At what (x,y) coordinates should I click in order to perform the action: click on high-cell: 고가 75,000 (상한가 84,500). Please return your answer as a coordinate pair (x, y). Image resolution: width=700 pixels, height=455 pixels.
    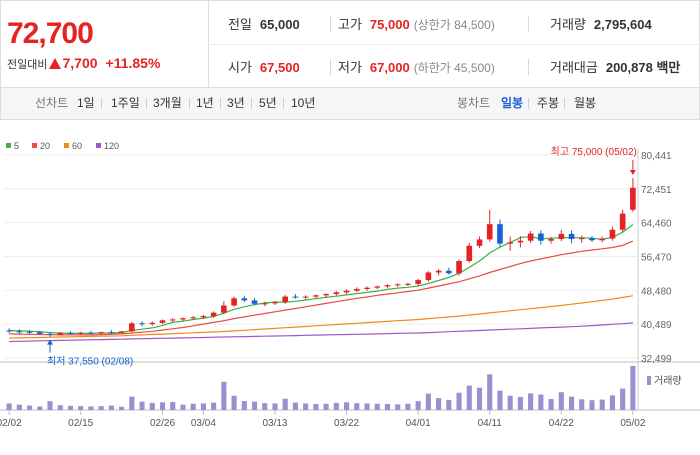
    Looking at the image, I should click on (416, 24).